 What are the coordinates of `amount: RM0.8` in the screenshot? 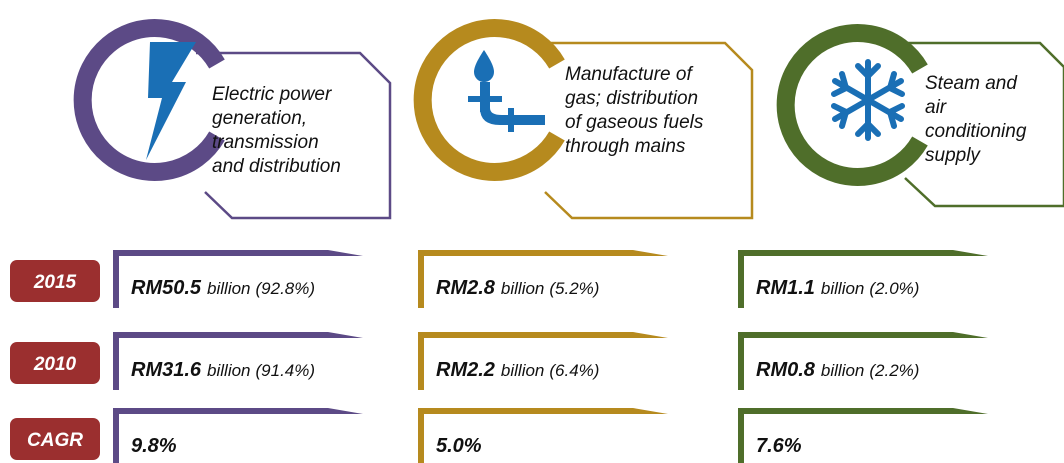 It's located at (786, 370).